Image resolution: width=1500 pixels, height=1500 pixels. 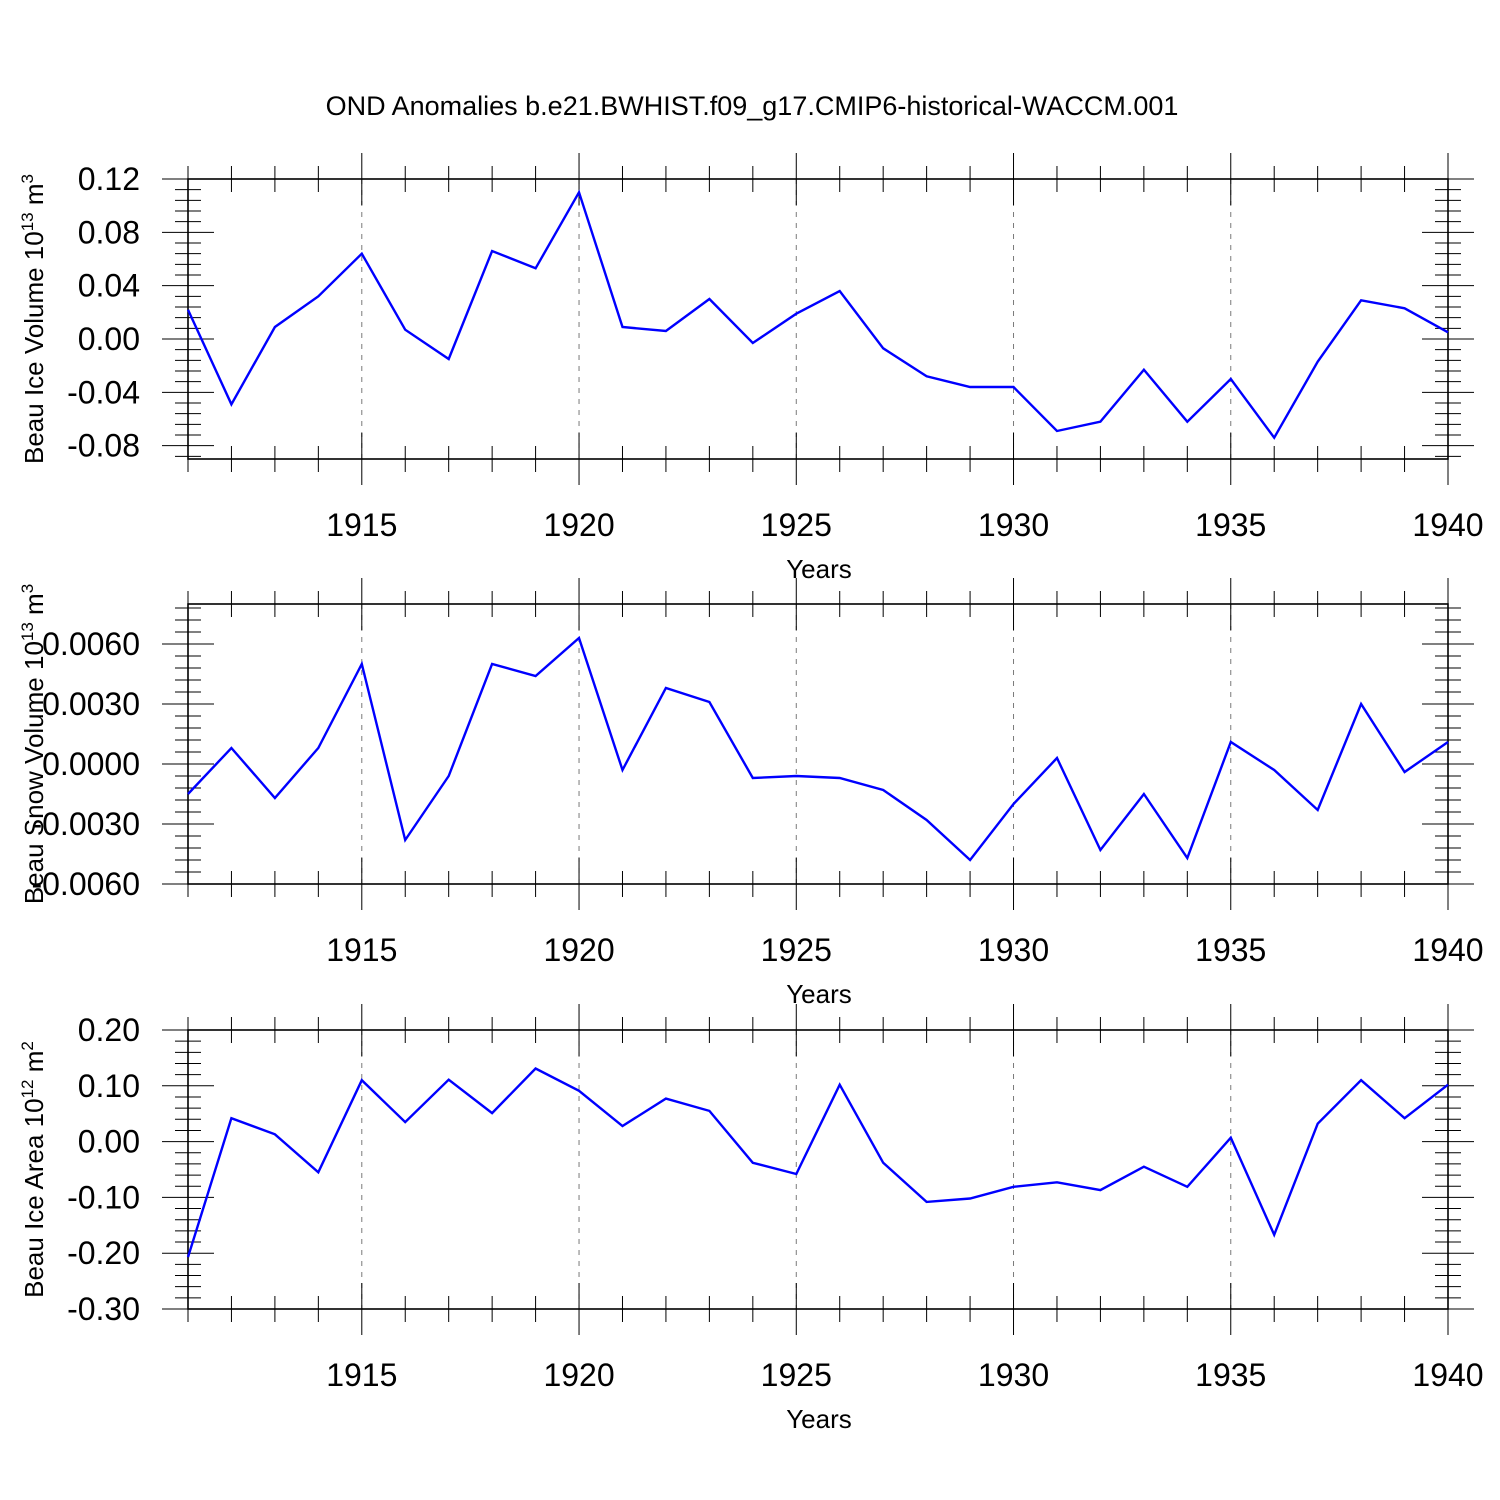 I want to click on y-tick-label: -0.30, so click(x=103, y=1309).